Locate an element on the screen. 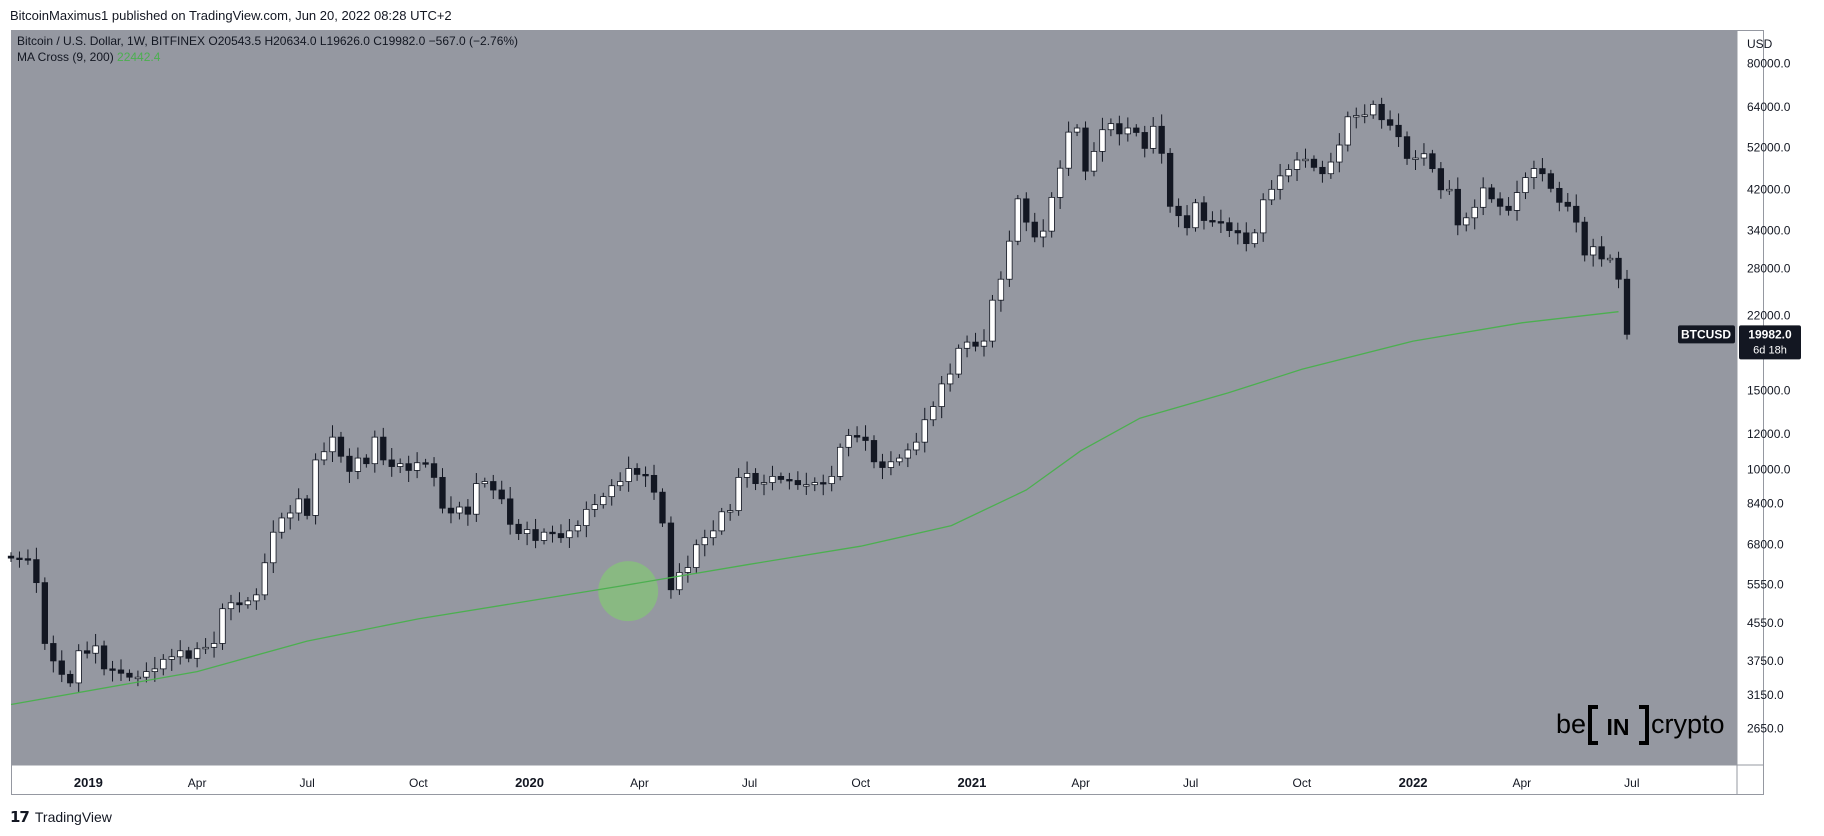  y-tick-label: 52000.0 is located at coordinates (1769, 148).